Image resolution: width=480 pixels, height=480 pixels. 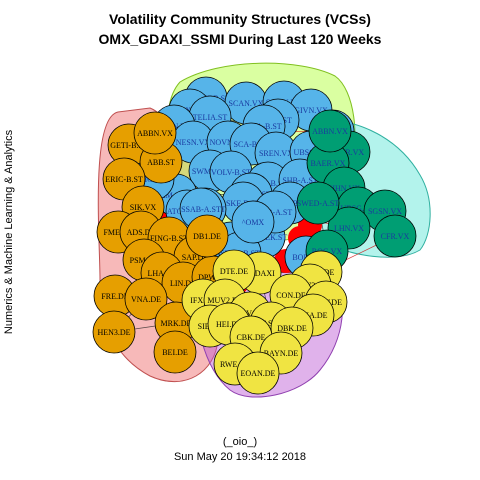 What do you see at coordinates (169, 238) in the screenshot?
I see `graph-node-label: FING-B.ST` at bounding box center [169, 238].